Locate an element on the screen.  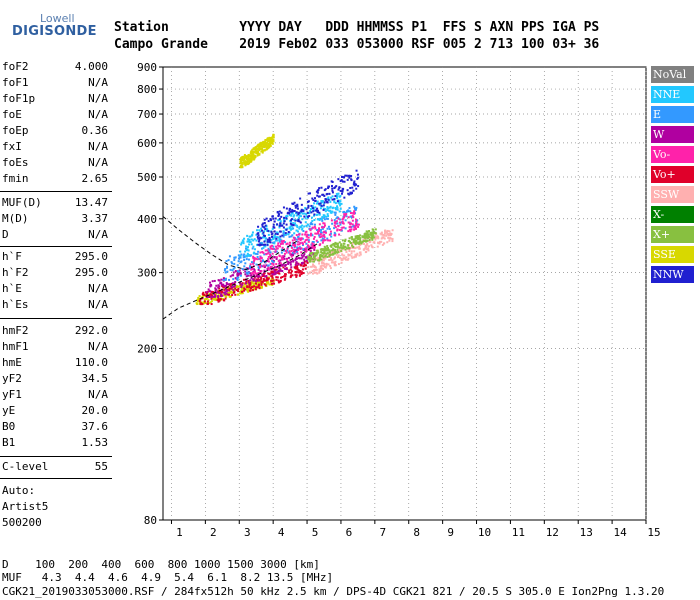
param-name: foE is located at coordinates (12, 114).